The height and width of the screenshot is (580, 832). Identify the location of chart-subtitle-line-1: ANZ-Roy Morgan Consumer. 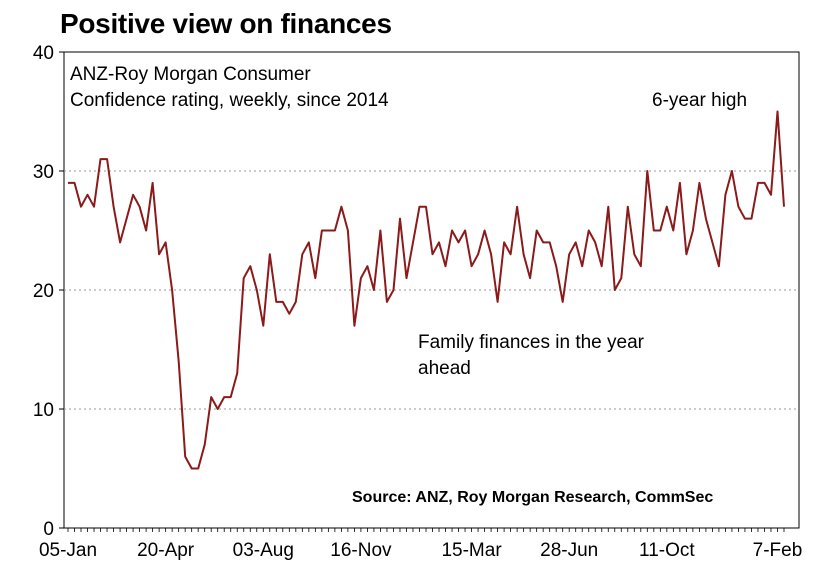
(190, 74).